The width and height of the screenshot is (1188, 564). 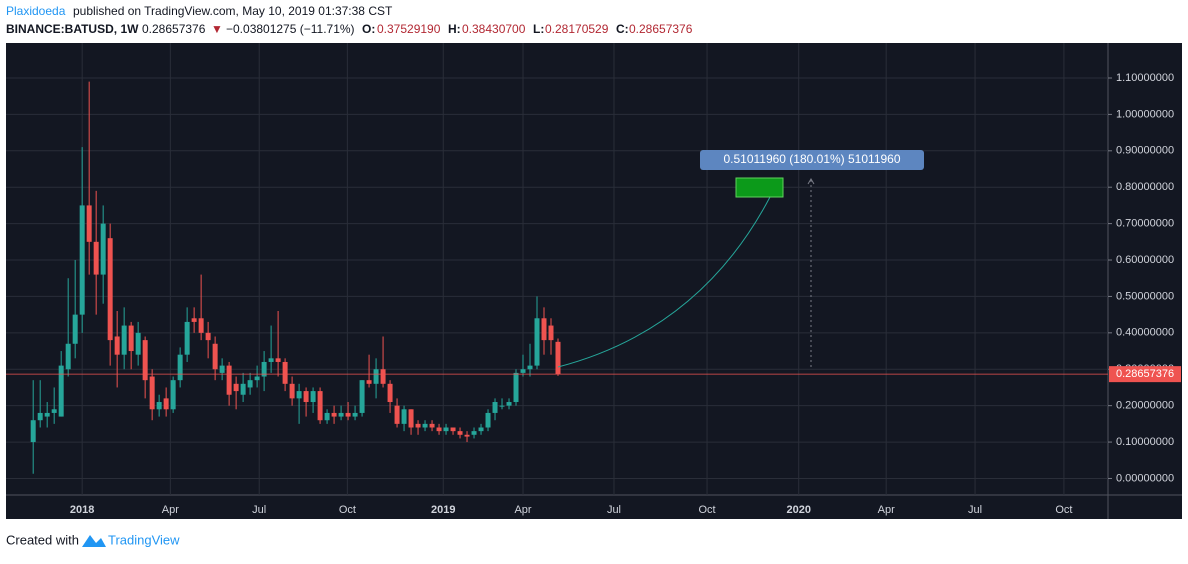 I want to click on symbol: BINANCE:BATUSD, 1W, so click(x=72, y=29).